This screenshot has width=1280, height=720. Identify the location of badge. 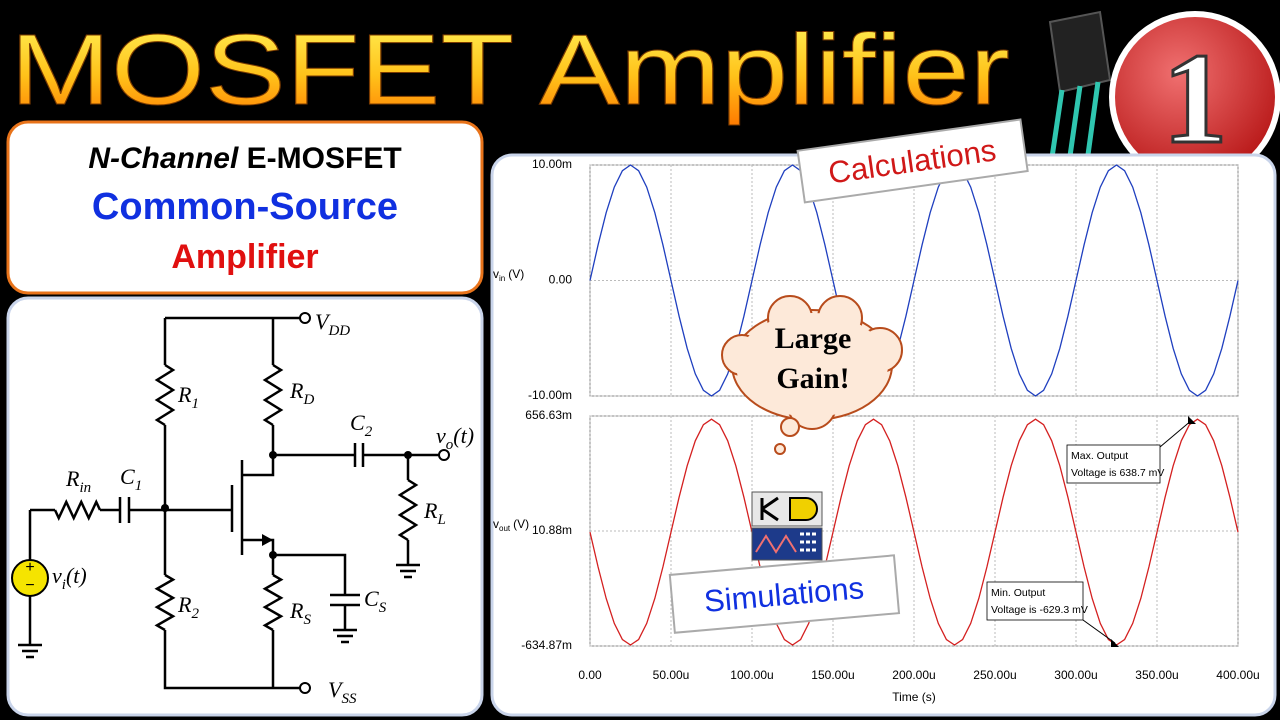
(1195, 97).